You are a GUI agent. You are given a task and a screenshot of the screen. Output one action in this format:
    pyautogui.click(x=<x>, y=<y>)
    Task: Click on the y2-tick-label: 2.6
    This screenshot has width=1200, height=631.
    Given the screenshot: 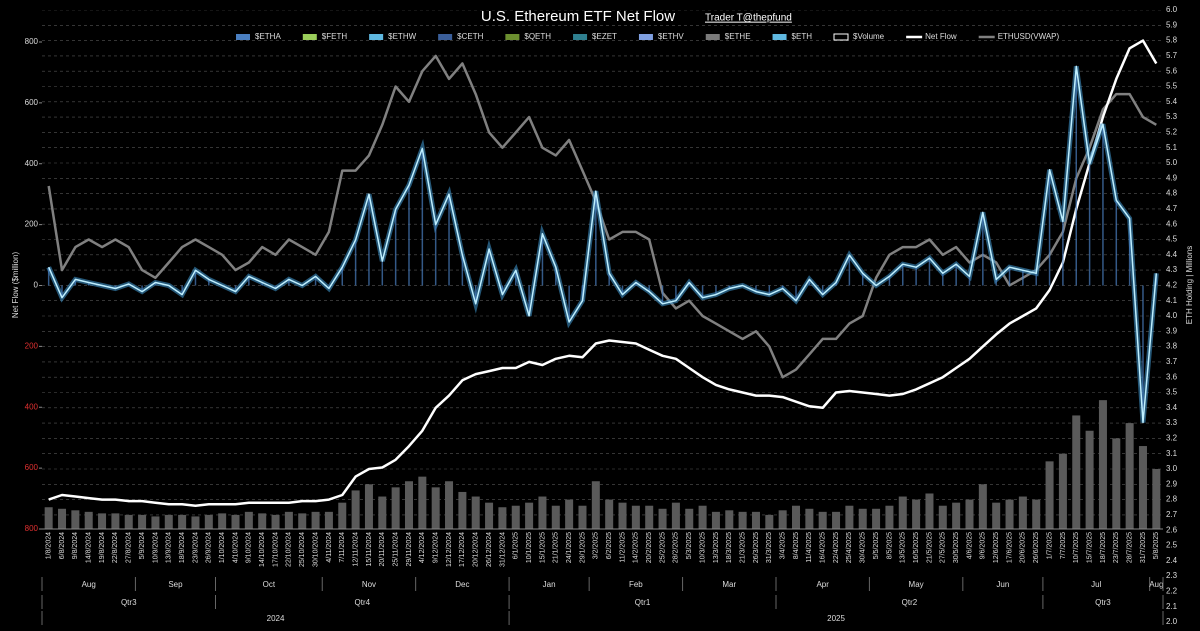 What is the action you would take?
    pyautogui.click(x=1172, y=529)
    